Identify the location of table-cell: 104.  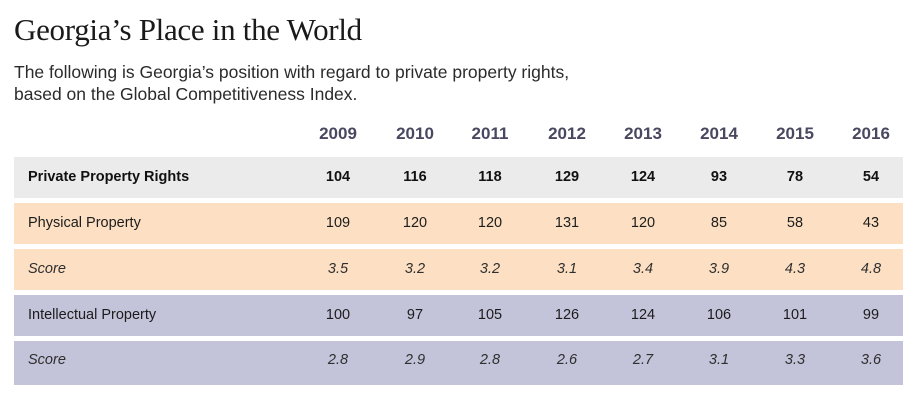
(338, 177).